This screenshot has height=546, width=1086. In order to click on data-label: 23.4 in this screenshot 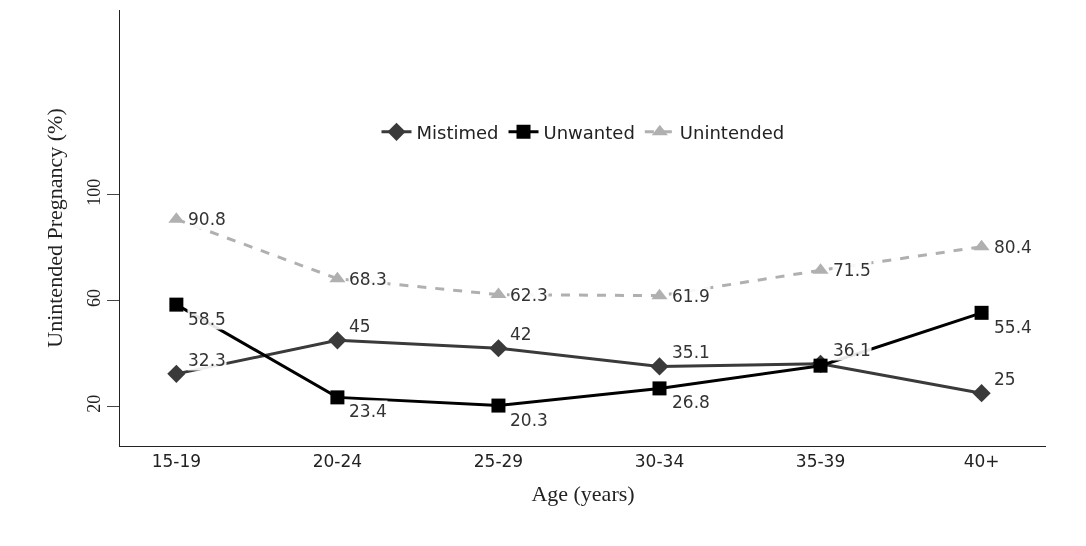, I will do `click(368, 411)`.